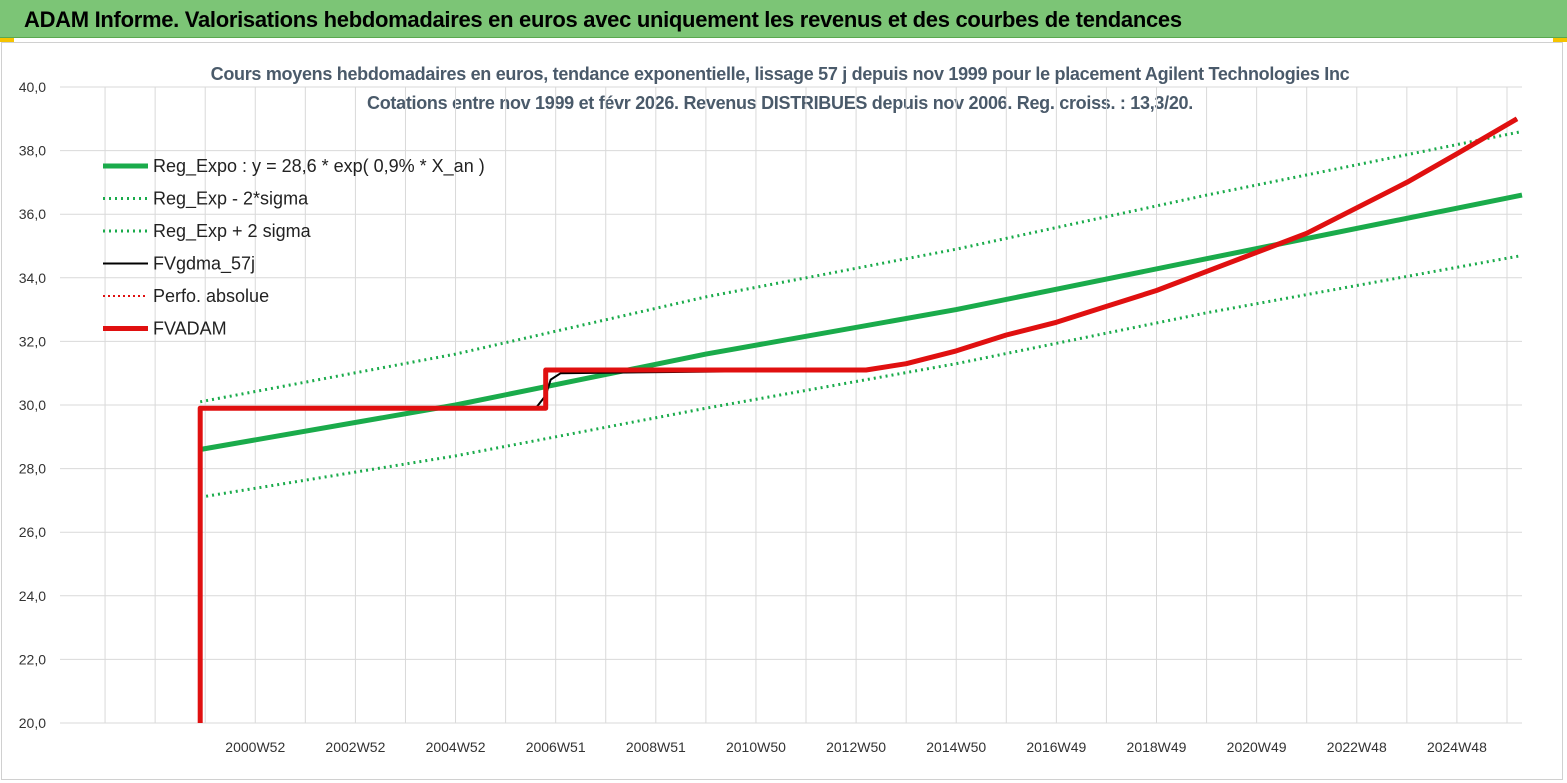  I want to click on y-tick-label: 24,0, so click(32, 596).